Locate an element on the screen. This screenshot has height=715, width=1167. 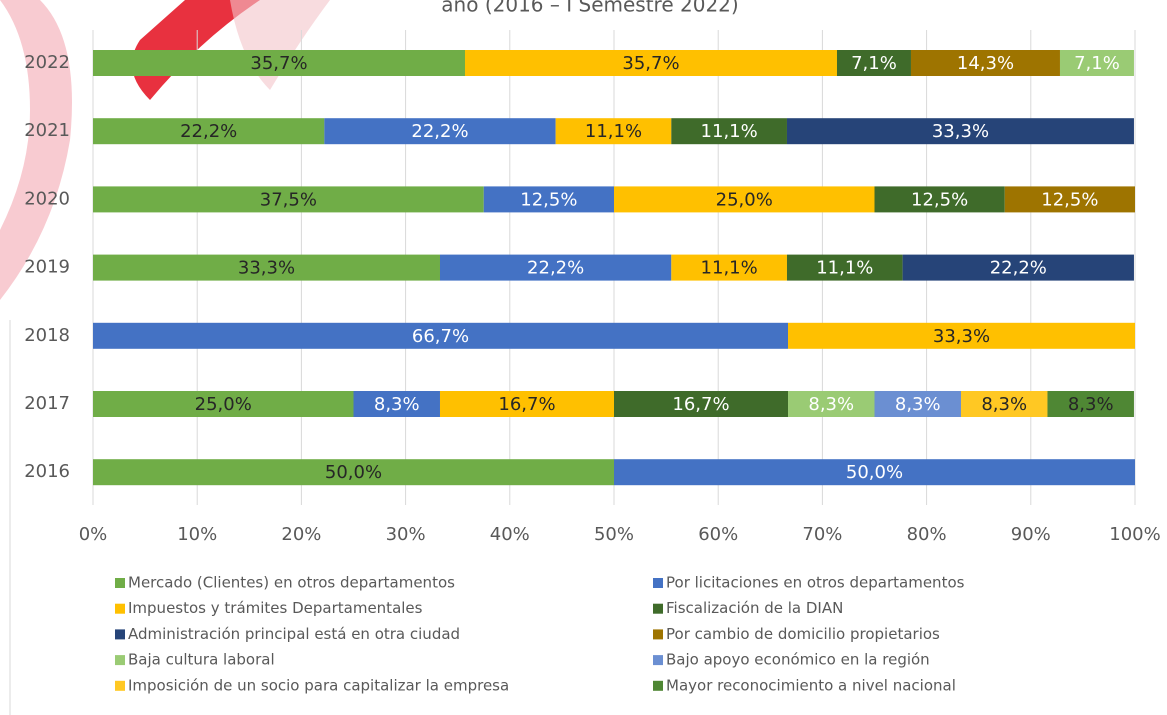
legend-label: Por cambio de domicilio propietarios is located at coordinates (803, 634).